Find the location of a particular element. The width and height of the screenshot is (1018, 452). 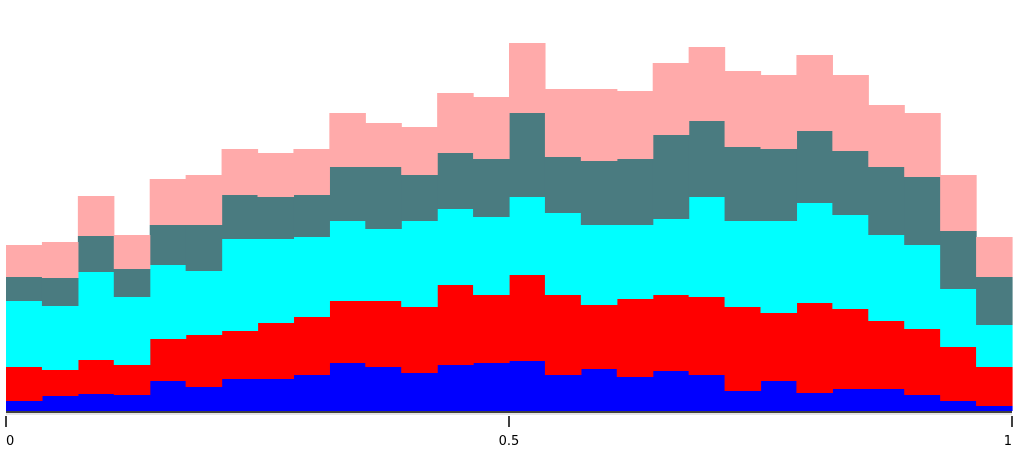

x-tick-label-0: 0 is located at coordinates (10, 441).